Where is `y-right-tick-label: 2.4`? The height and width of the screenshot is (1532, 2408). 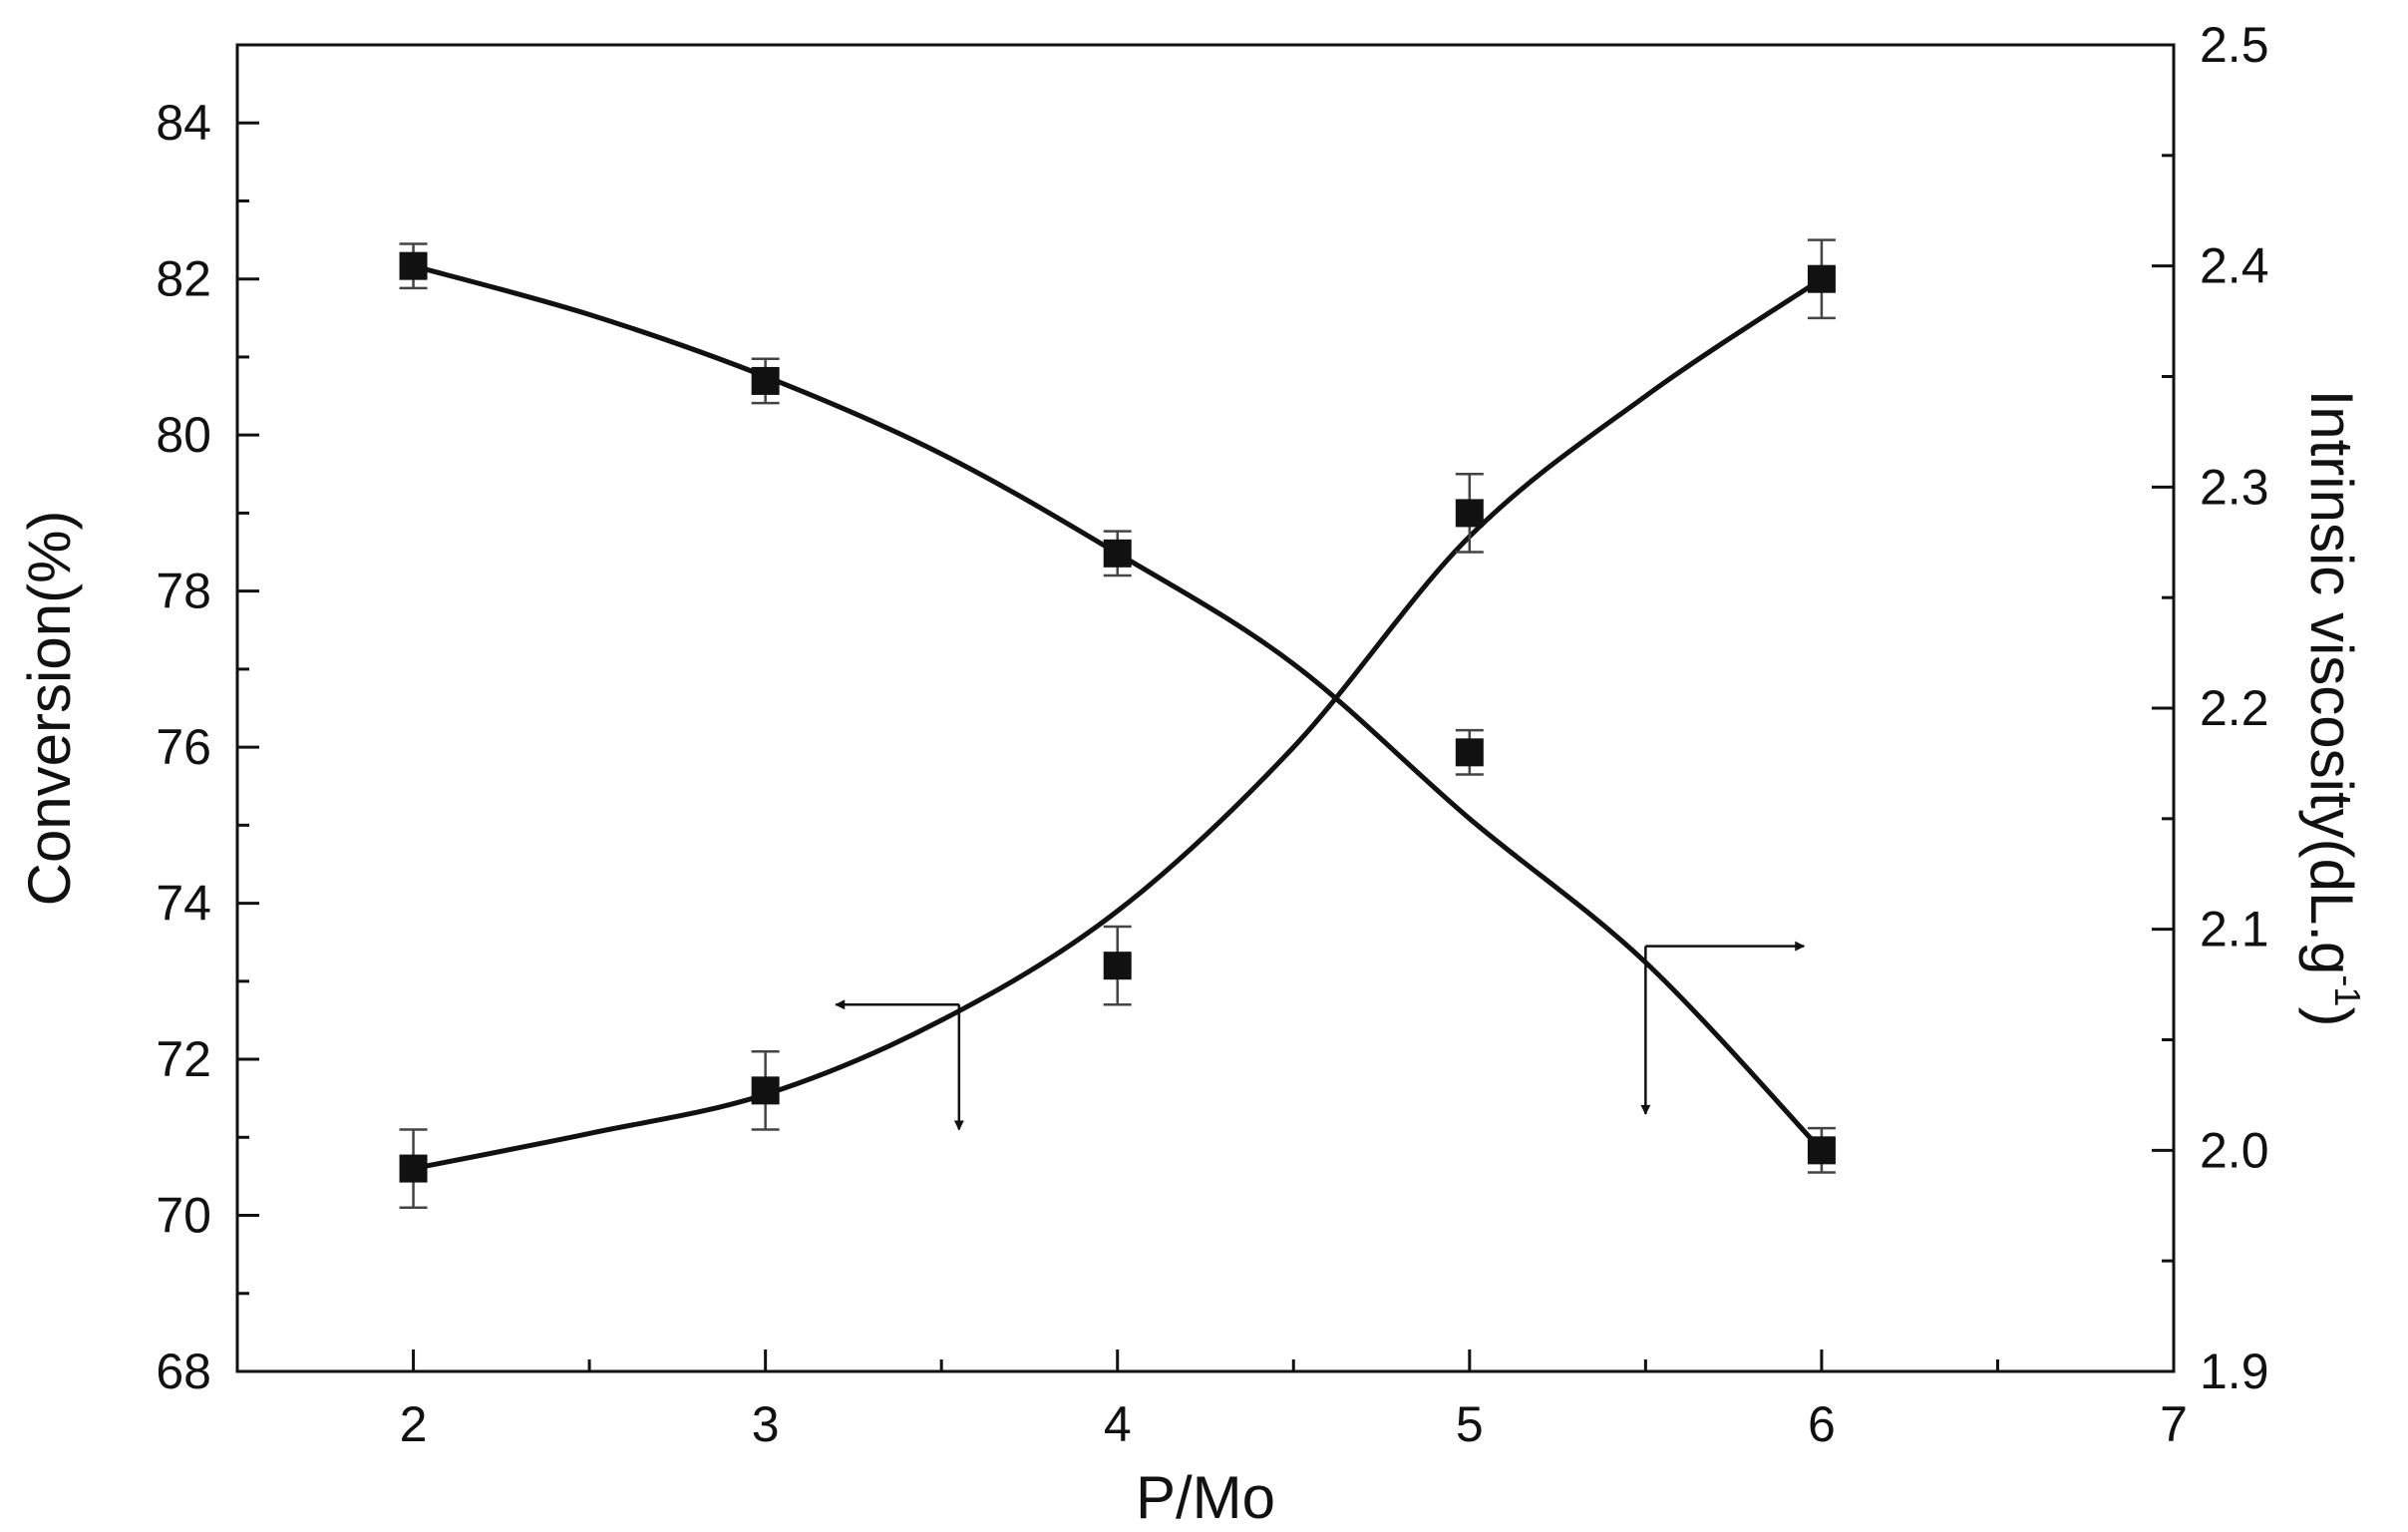 y-right-tick-label: 2.4 is located at coordinates (2234, 266).